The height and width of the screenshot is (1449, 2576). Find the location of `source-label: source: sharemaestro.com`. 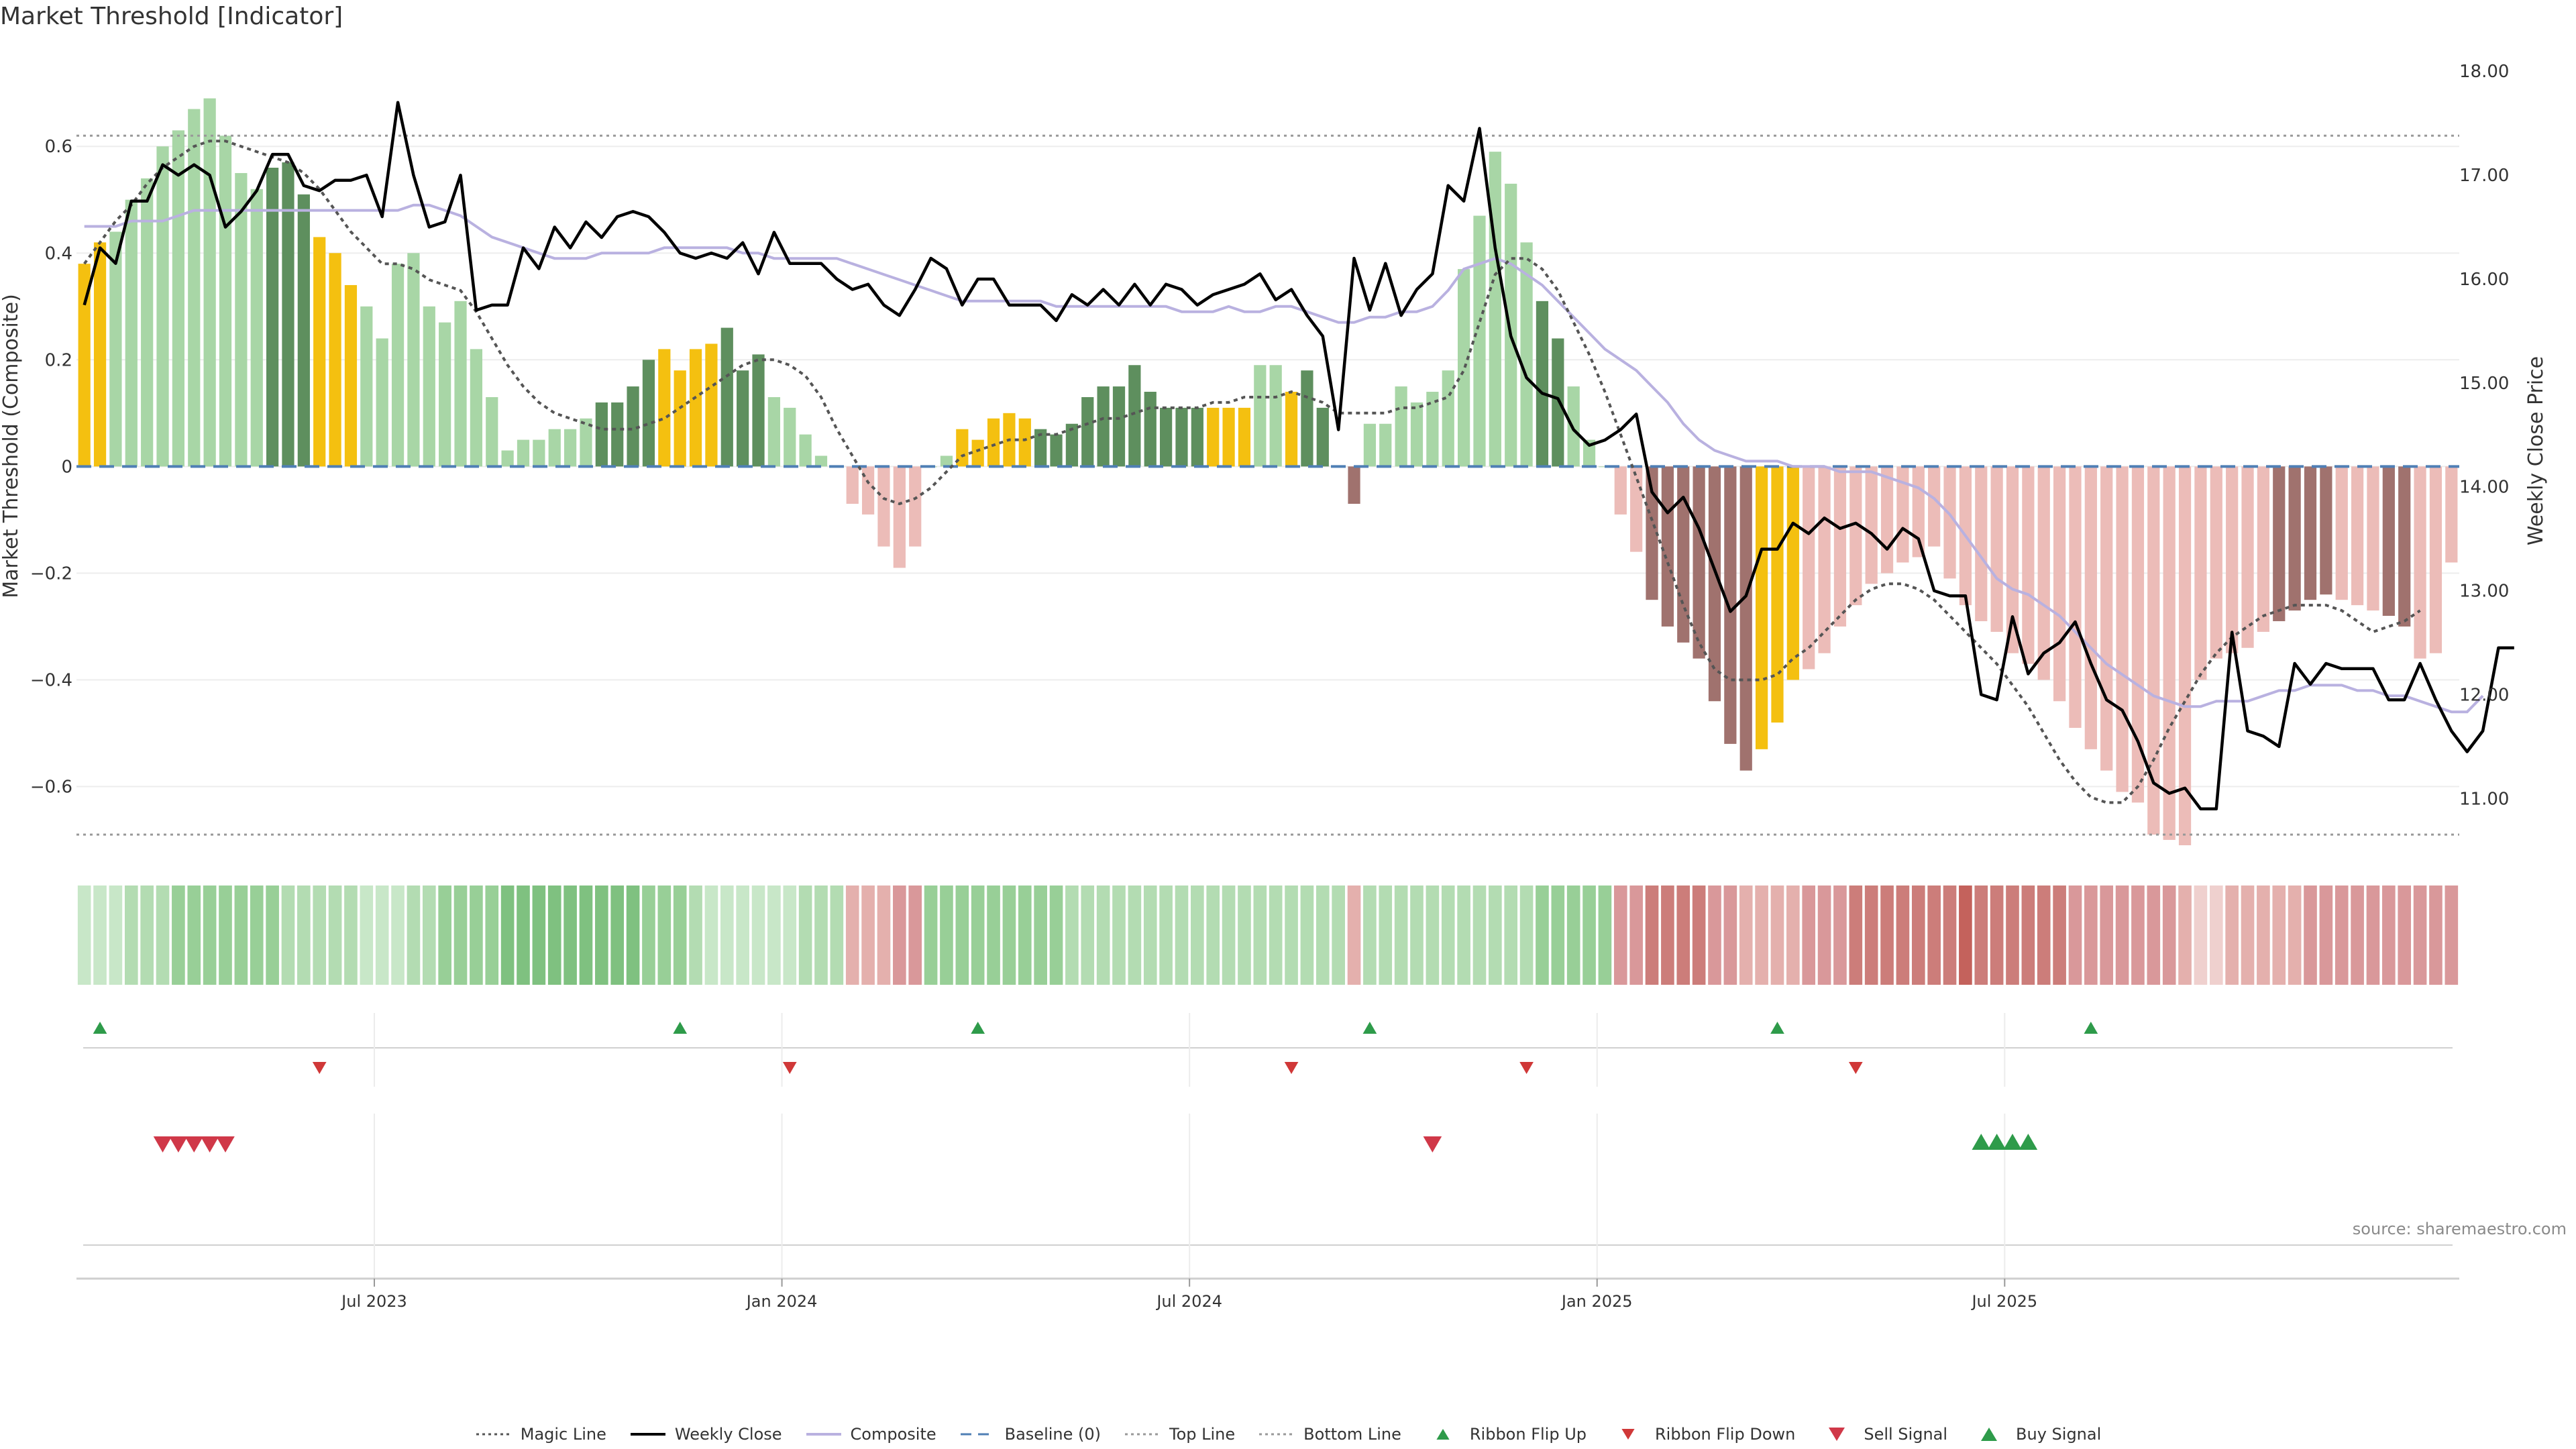

source-label: source: sharemaestro.com is located at coordinates (2459, 1229).